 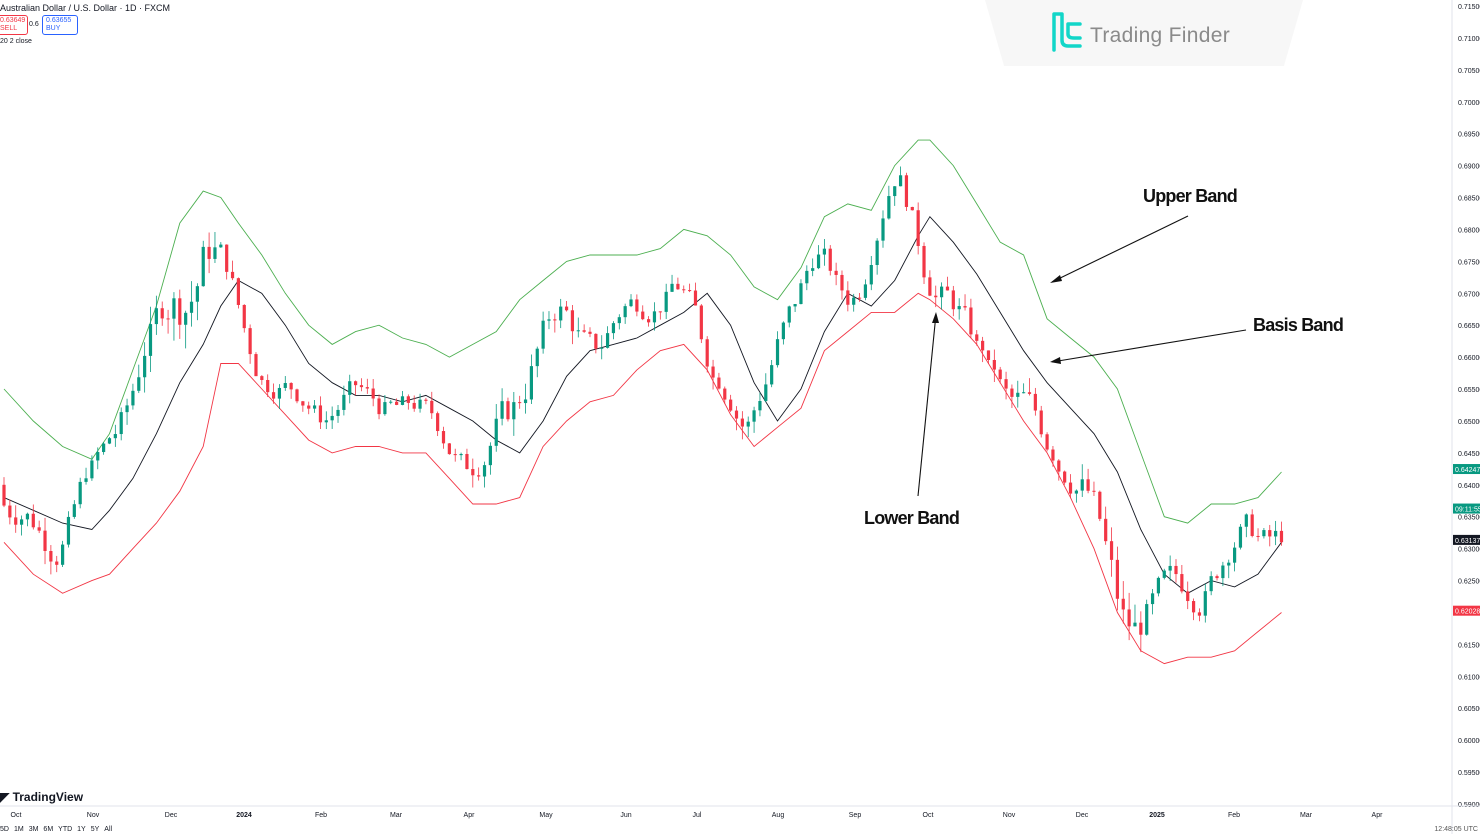 What do you see at coordinates (48, 797) in the screenshot?
I see `tradingview-brand: TradingView` at bounding box center [48, 797].